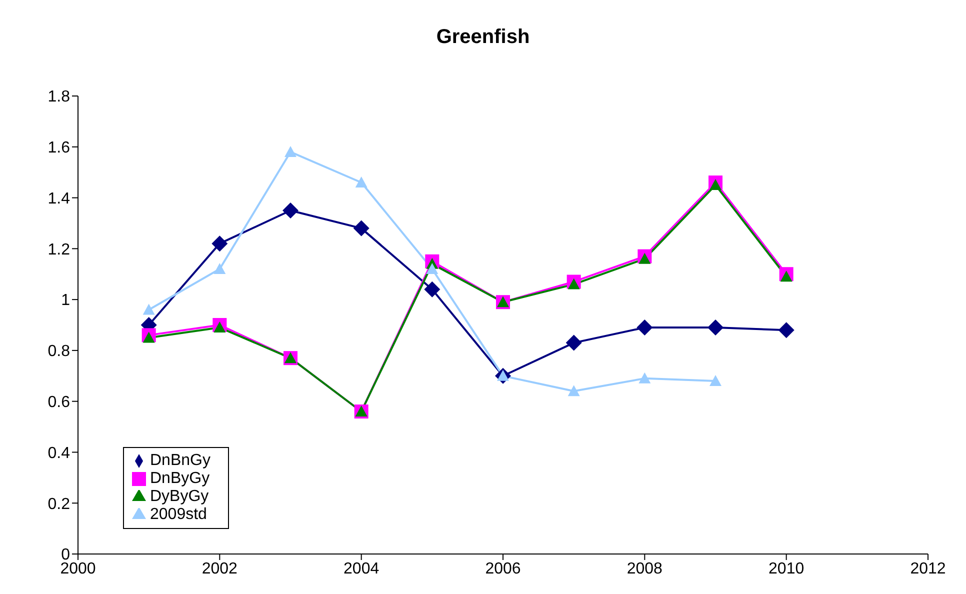 This screenshot has width=966, height=594. Describe the element at coordinates (180, 460) in the screenshot. I see `legend-label: DnBnGy` at that location.